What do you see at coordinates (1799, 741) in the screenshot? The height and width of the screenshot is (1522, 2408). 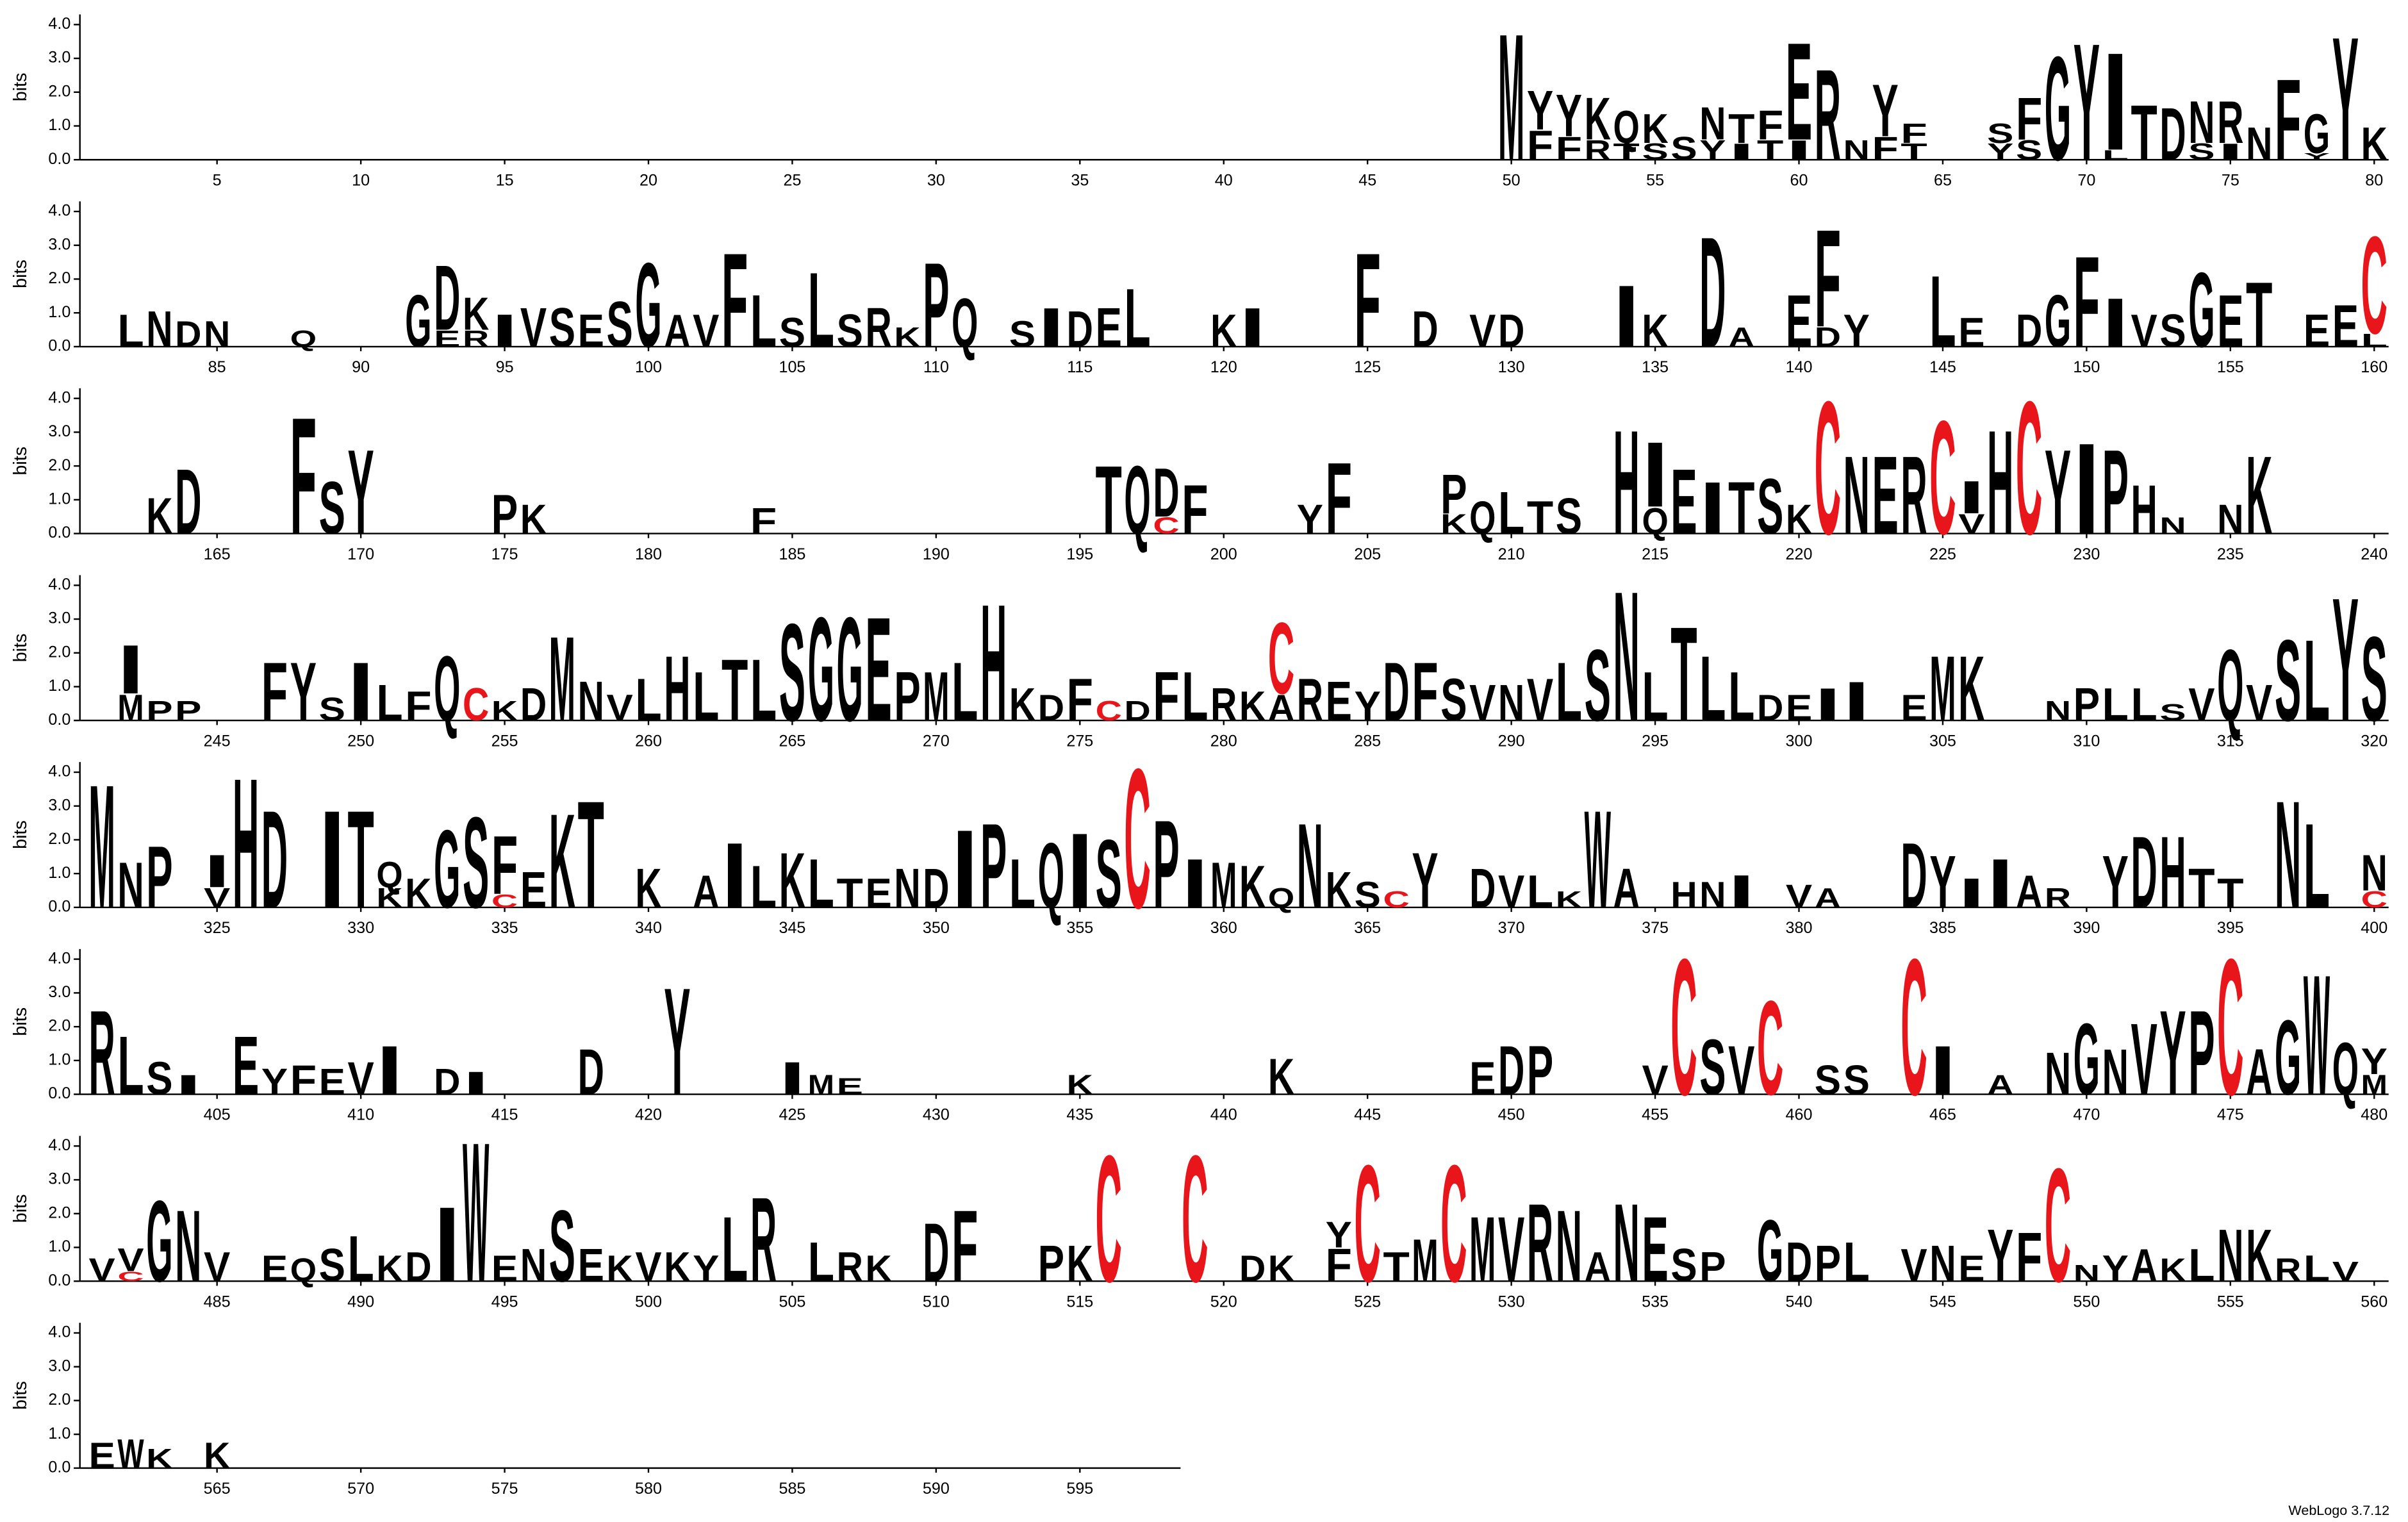 I see `x-tick-label: 300` at bounding box center [1799, 741].